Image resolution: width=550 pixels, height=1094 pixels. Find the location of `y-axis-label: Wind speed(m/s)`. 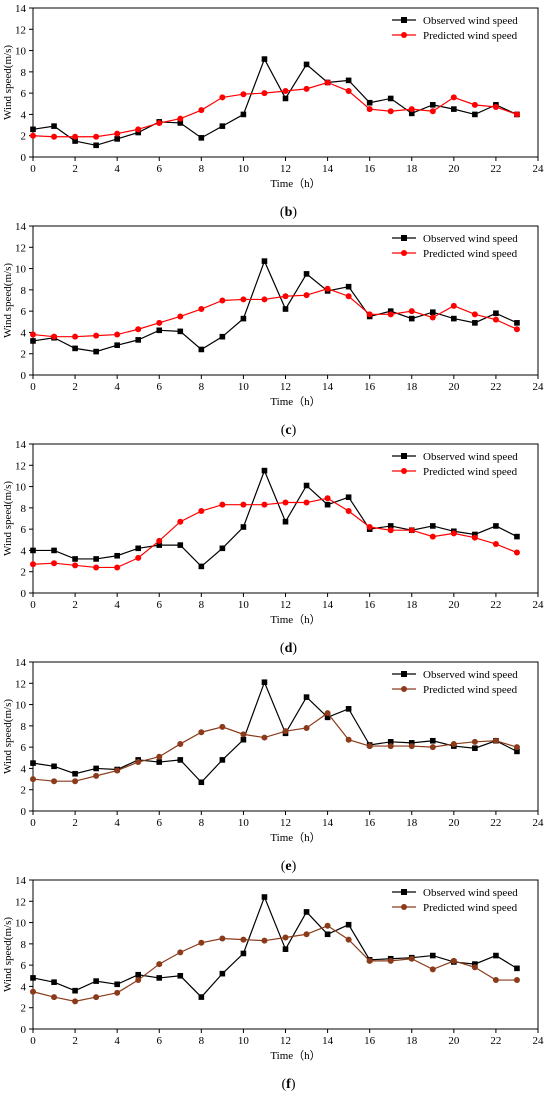

y-axis-label: Wind speed(m/s) is located at coordinates (8, 518).